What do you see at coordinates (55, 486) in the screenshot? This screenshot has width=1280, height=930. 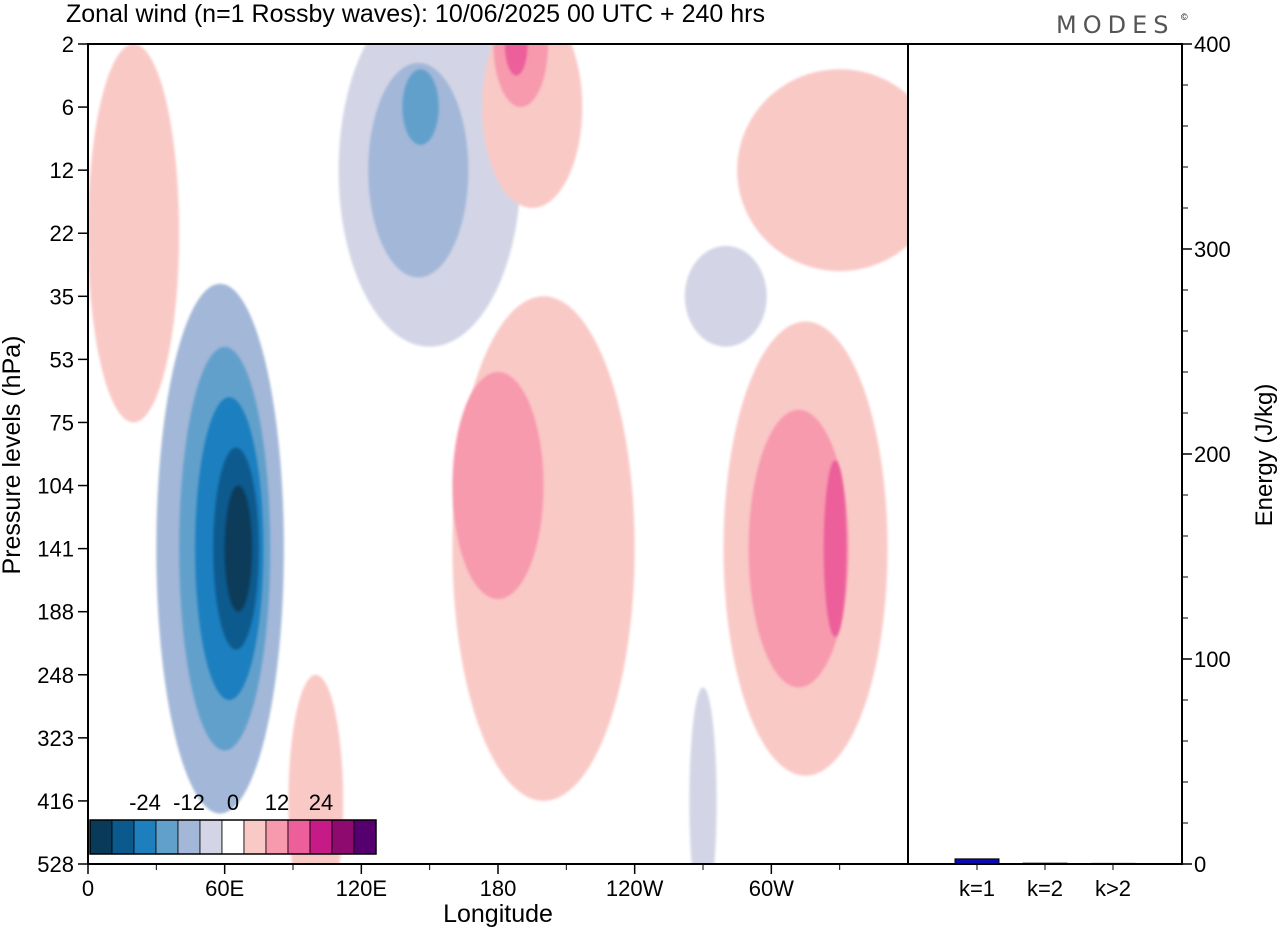 I see `y-tick-label: 104` at bounding box center [55, 486].